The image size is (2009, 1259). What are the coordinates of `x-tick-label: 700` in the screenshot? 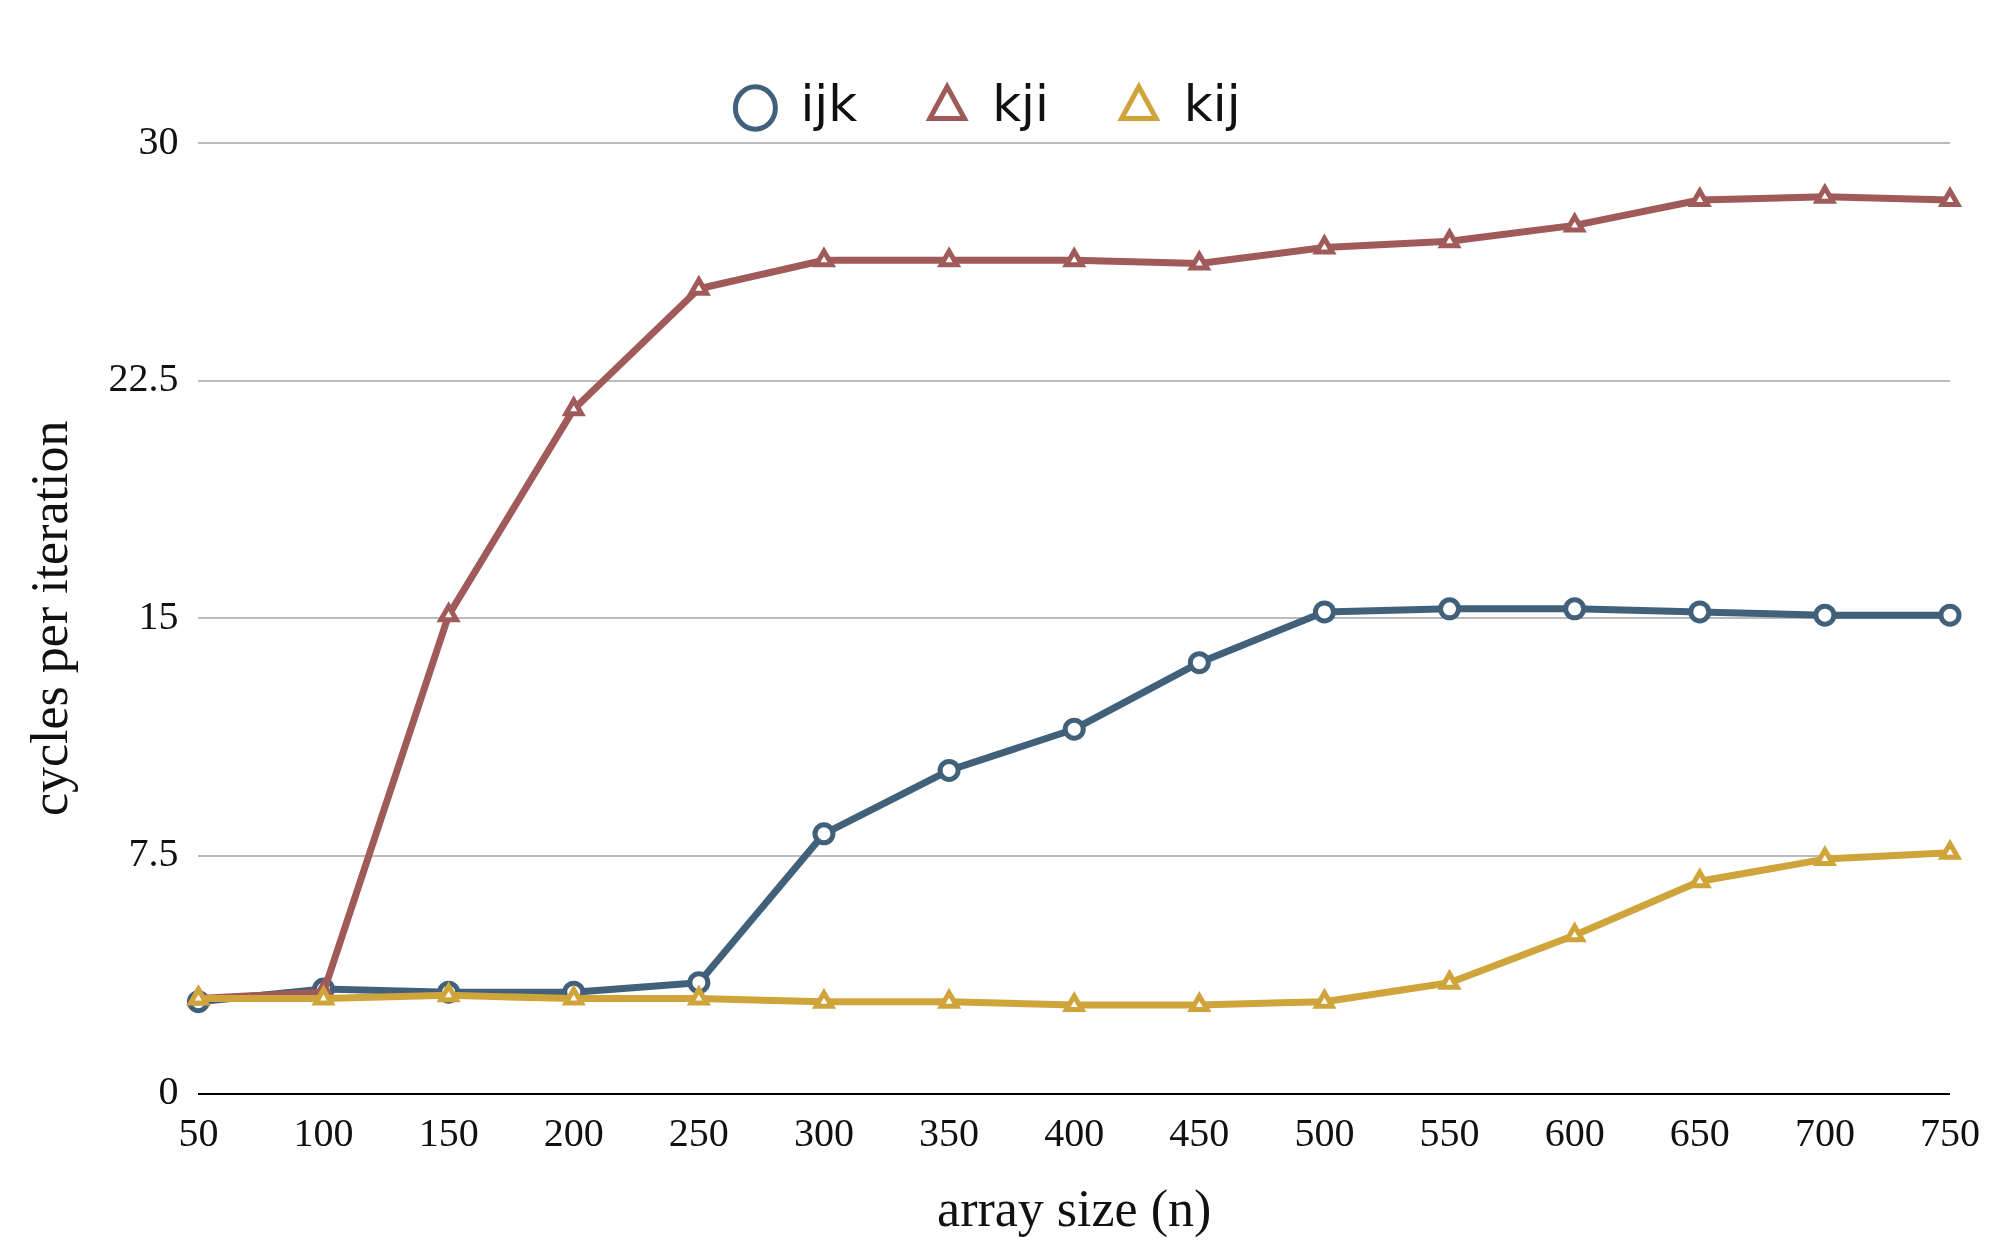 It's located at (1824, 1133).